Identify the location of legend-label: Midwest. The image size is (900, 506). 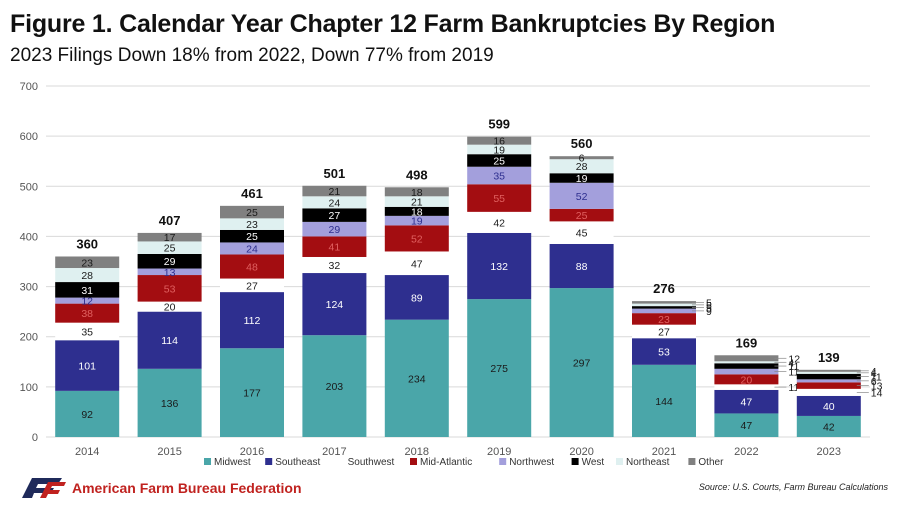
(232, 462).